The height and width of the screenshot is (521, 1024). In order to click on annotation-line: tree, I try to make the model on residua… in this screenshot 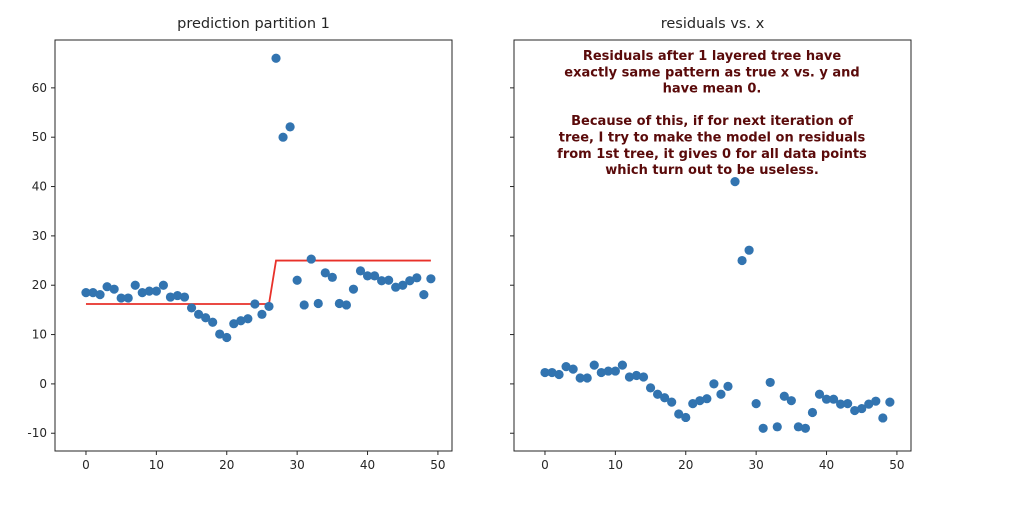, I will do `click(712, 138)`.